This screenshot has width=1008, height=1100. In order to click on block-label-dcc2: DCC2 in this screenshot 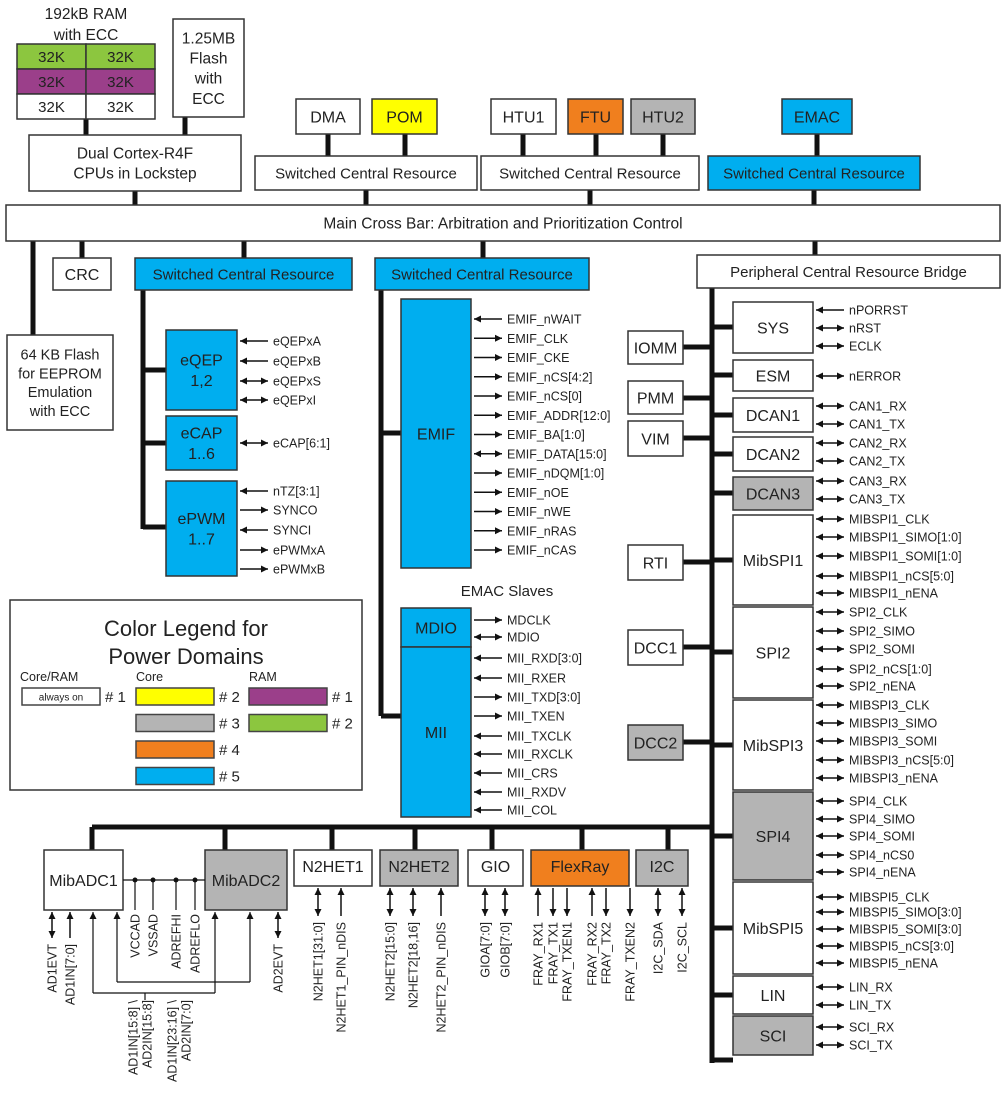, I will do `click(656, 743)`.